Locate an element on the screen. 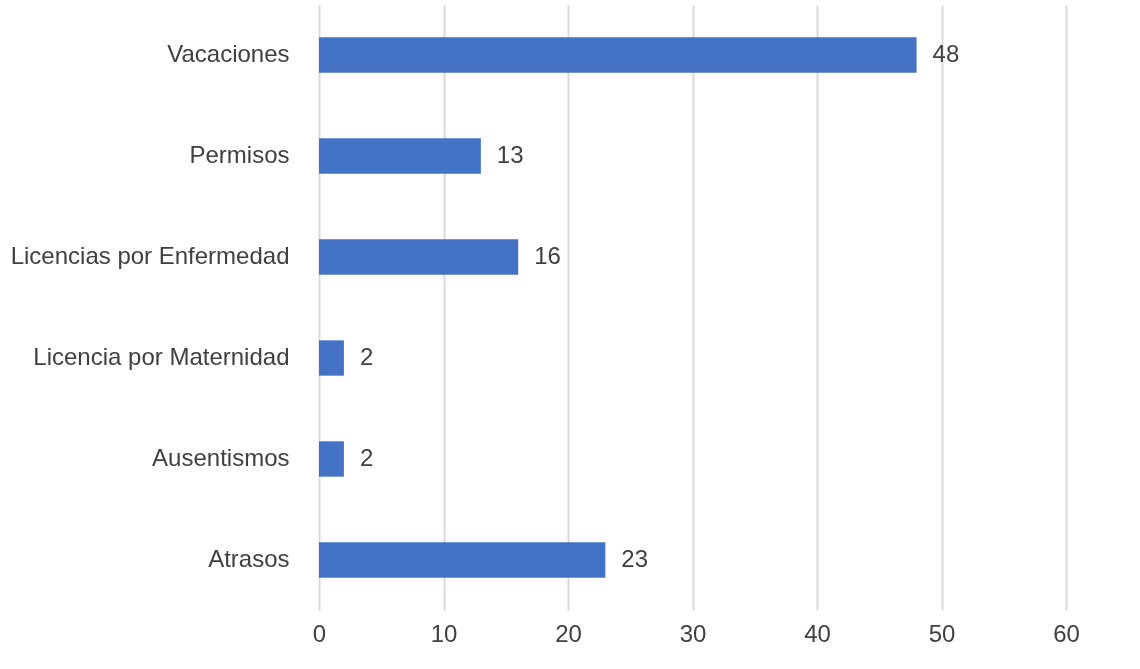  y-tick-label: Permisos is located at coordinates (239, 154).